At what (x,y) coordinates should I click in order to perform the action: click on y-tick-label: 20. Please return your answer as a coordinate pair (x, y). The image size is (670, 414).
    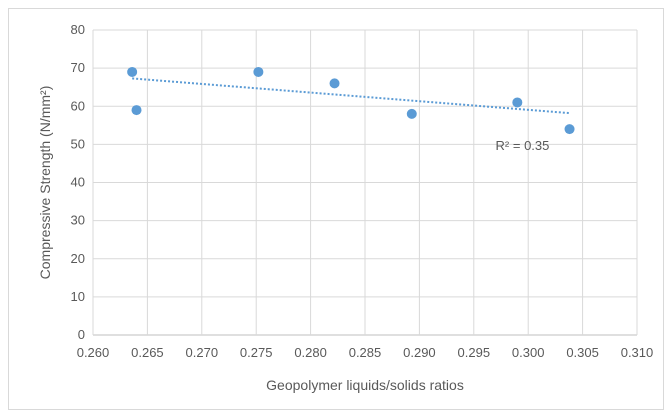
    Looking at the image, I should click on (78, 258).